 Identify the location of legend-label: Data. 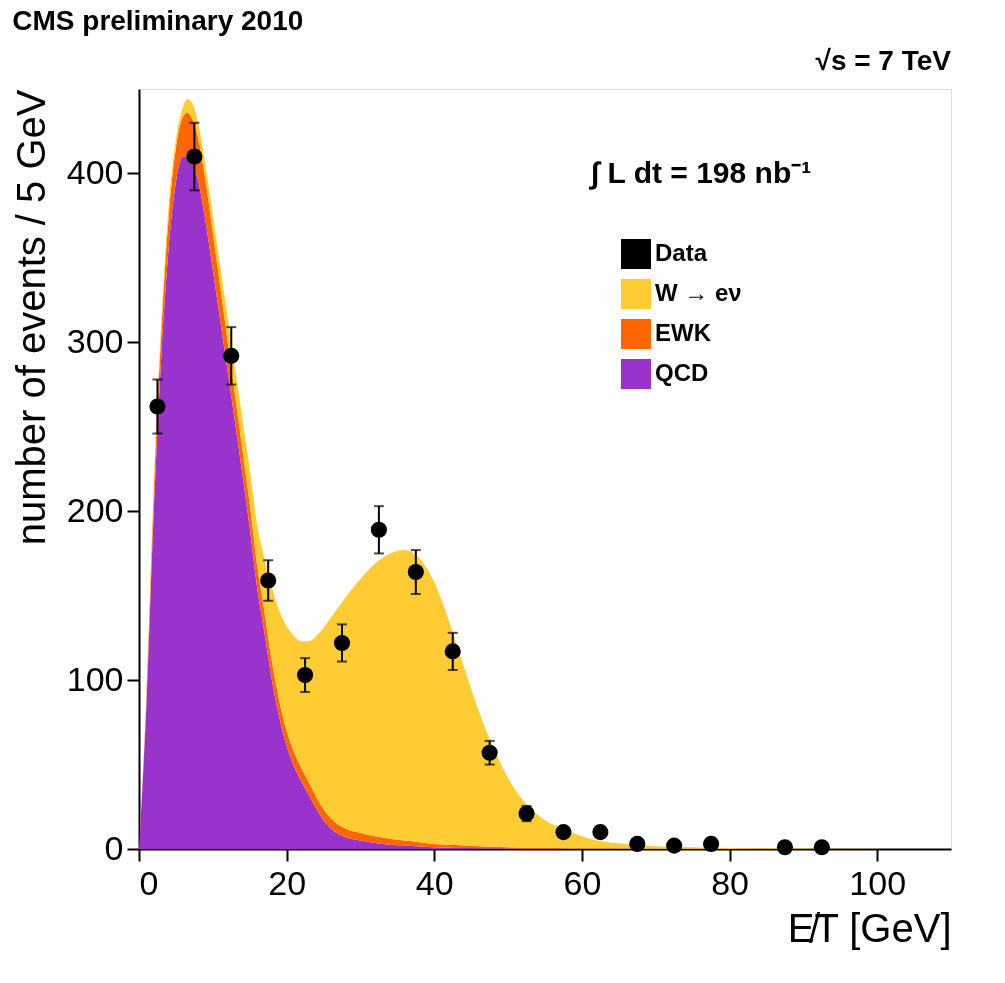
(681, 252).